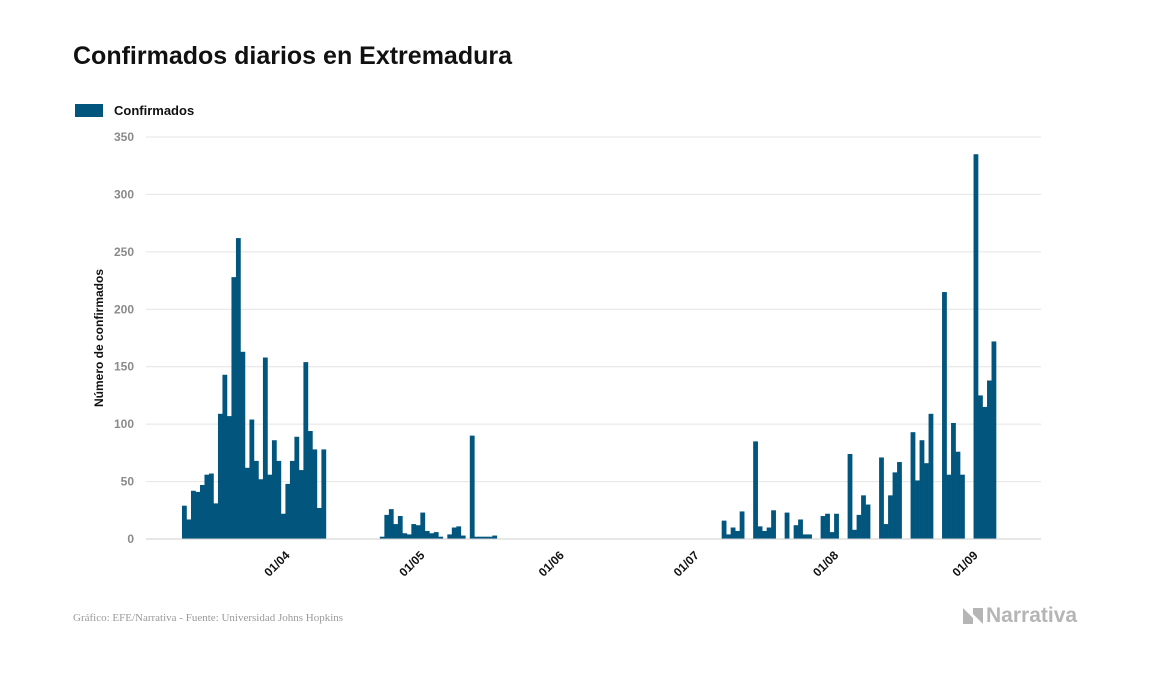 The image size is (1157, 674). What do you see at coordinates (99, 338) in the screenshot?
I see `y-axis-label: Número de confirmados` at bounding box center [99, 338].